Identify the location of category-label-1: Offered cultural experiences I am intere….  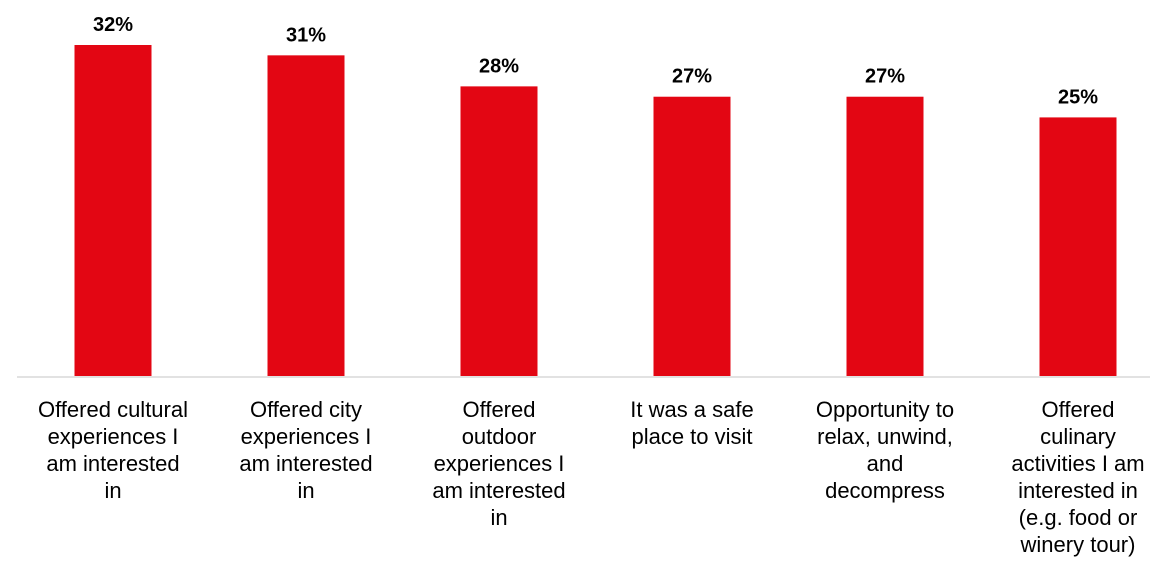
(112, 450).